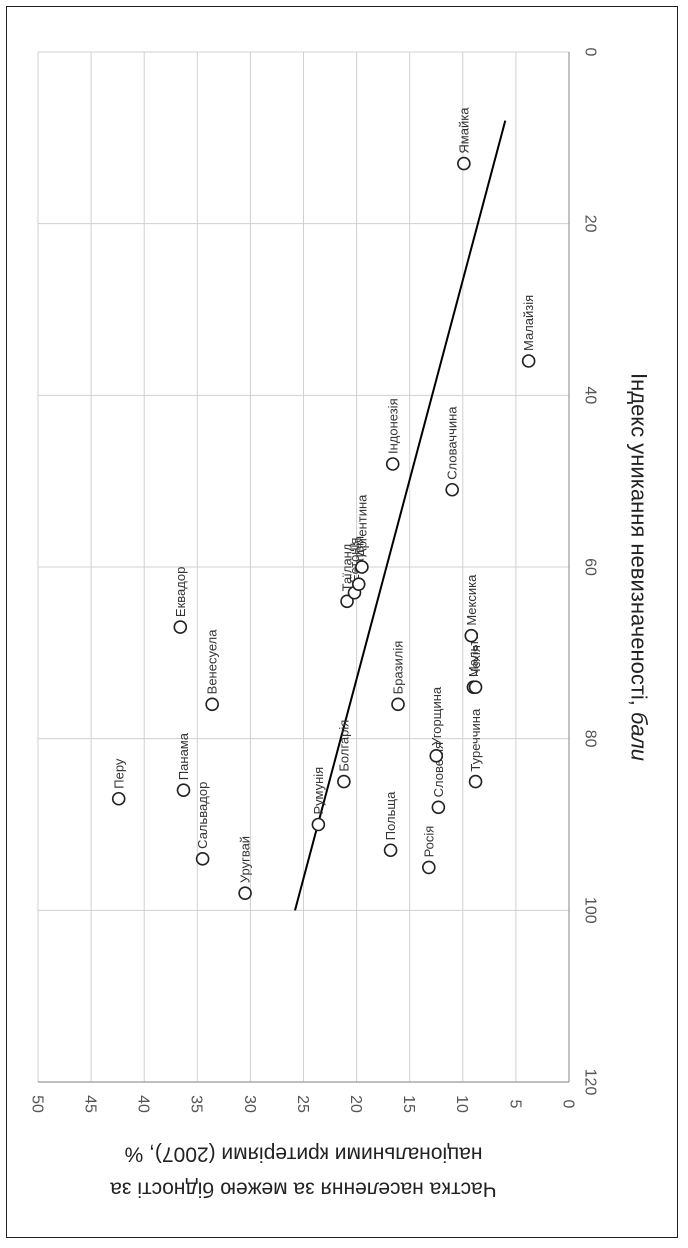  I want to click on y-axis-title-line2: національними критеріями (2007), %, so click(304, 1154).